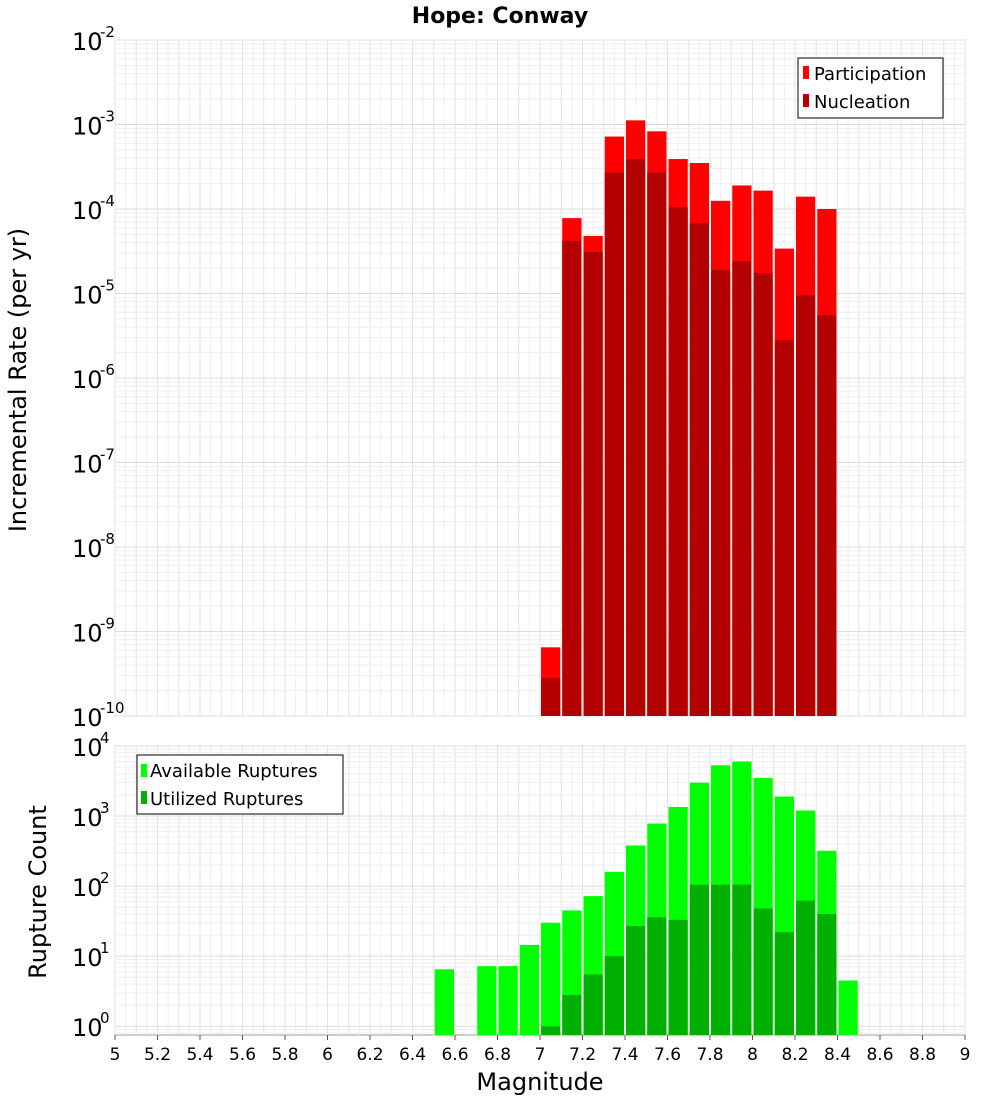 Image resolution: width=1000 pixels, height=1100 pixels. Describe the element at coordinates (112, 708) in the screenshot. I see `rate-y-tick-exponent: -10` at that location.